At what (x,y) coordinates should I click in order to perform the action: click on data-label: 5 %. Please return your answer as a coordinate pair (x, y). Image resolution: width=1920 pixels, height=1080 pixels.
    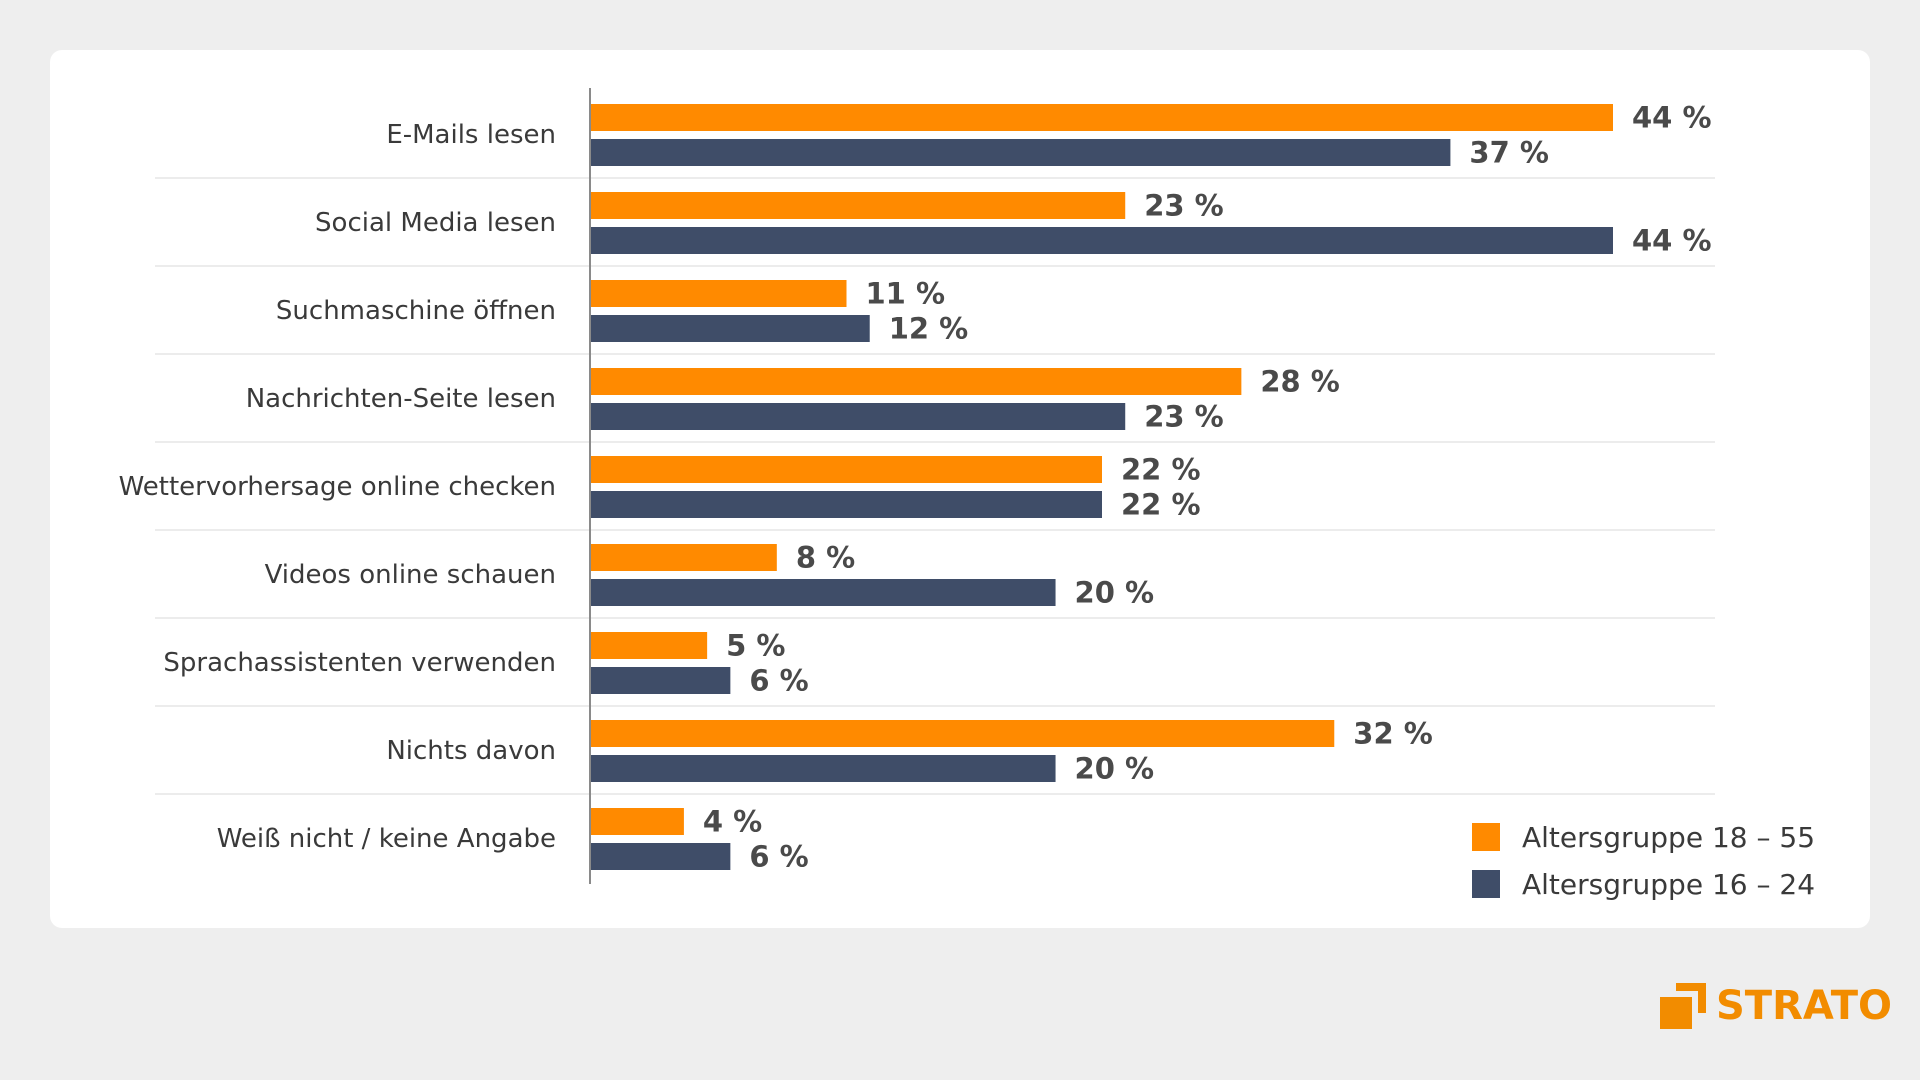
    Looking at the image, I should click on (755, 646).